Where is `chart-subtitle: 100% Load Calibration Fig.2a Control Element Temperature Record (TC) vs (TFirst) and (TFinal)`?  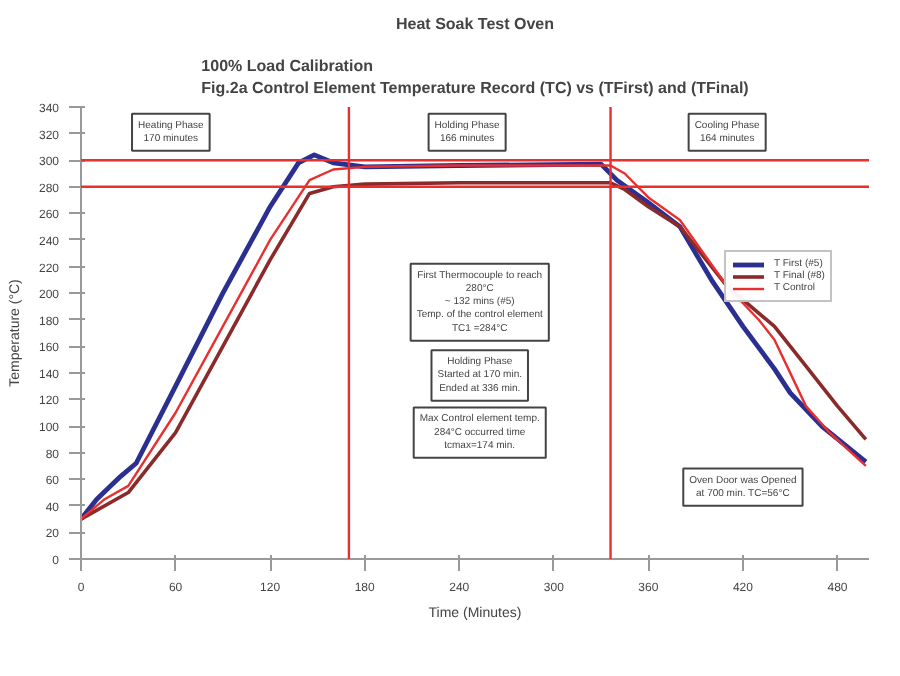
chart-subtitle: 100% Load Calibration Fig.2a Control Element Temperature Record (TC) vs (TFirst) and (TFinal) is located at coordinates (475, 77).